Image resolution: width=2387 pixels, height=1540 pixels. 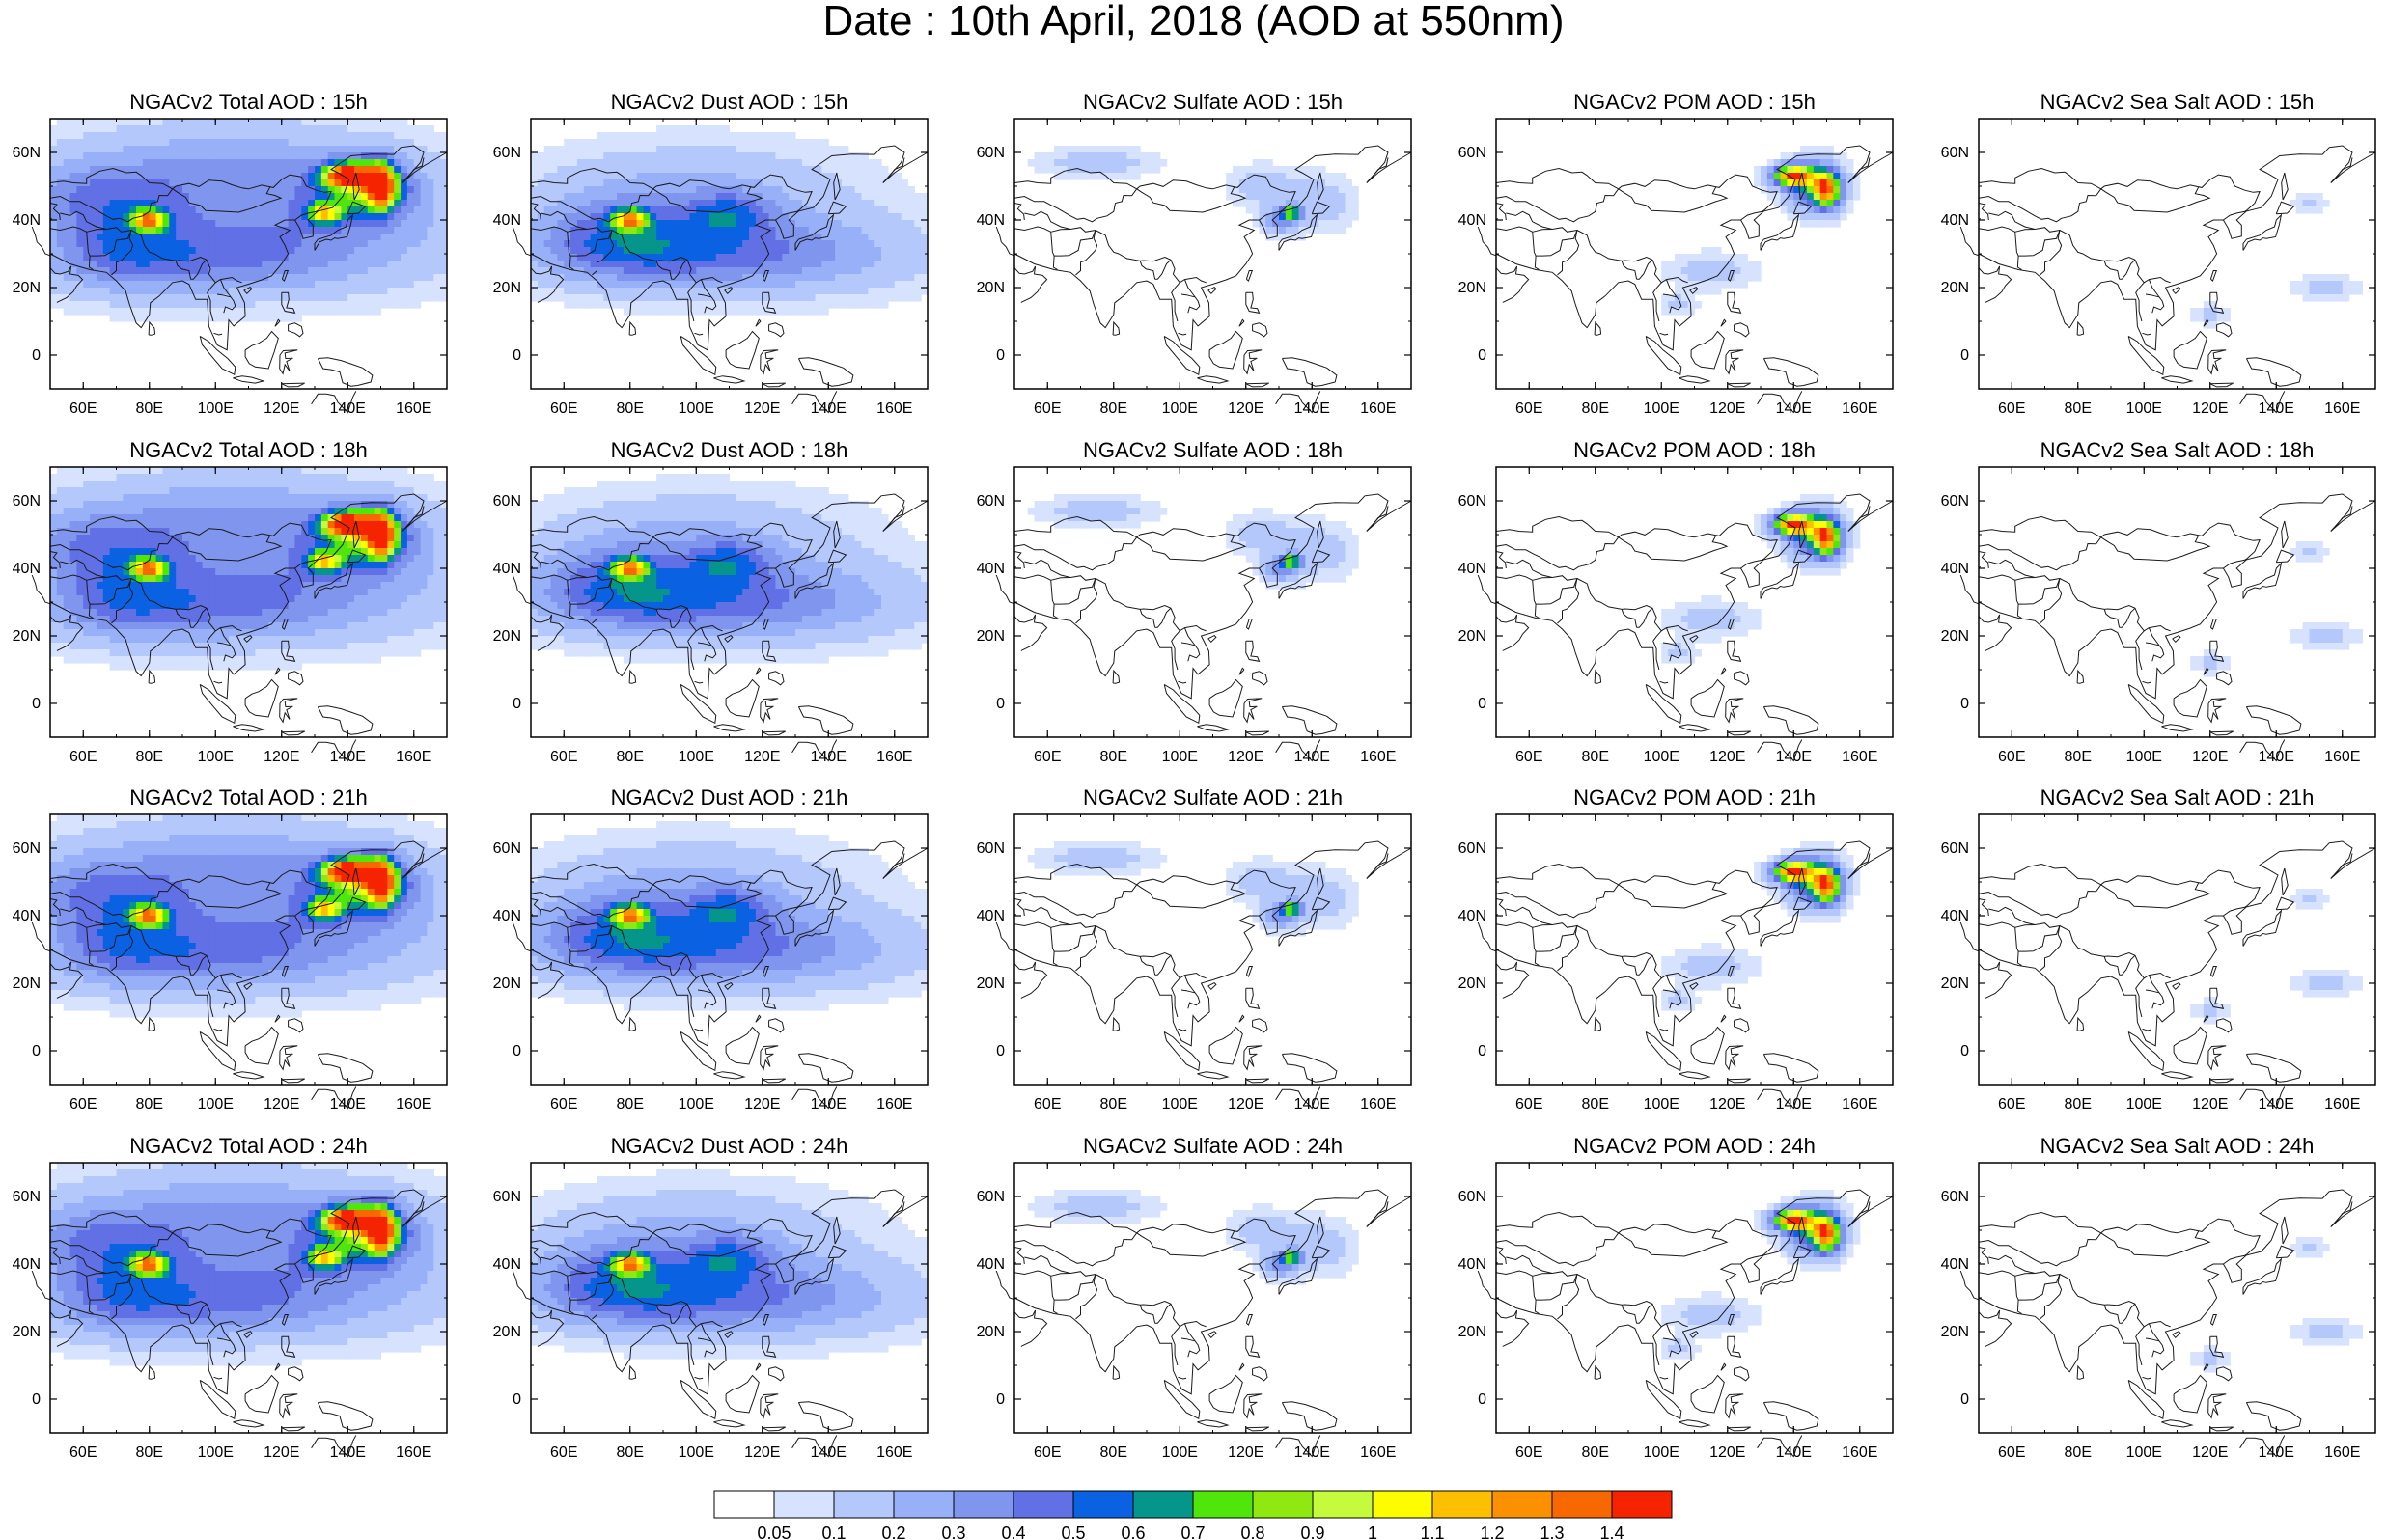 I want to click on panel-title: NGACv2 Dust AOD : 21h, so click(x=729, y=797).